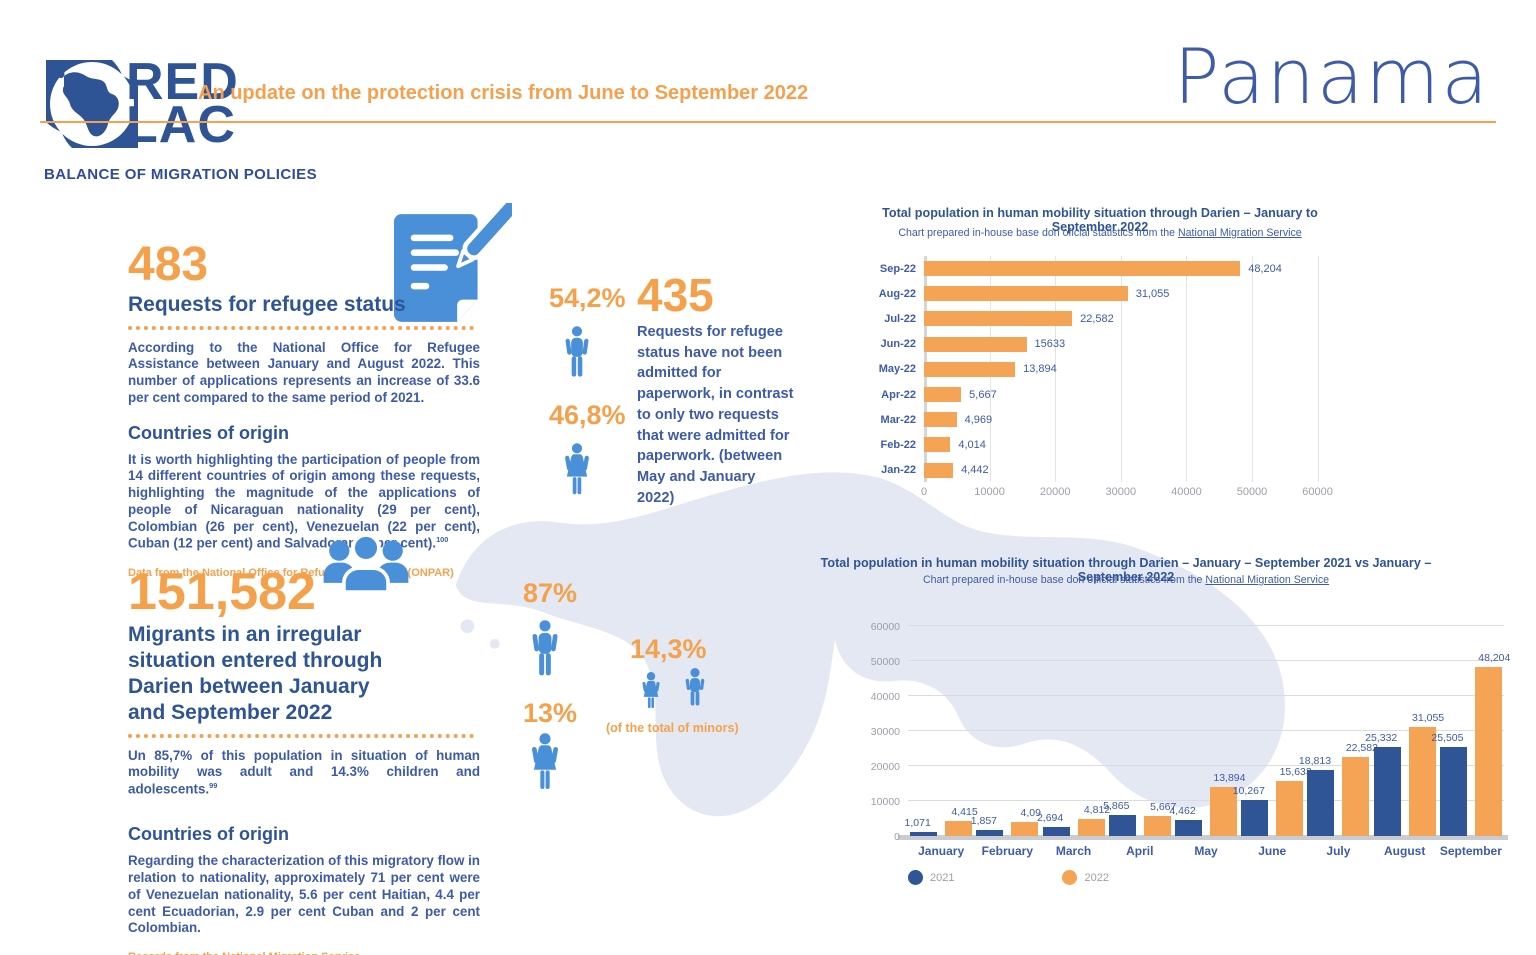 This screenshot has width=1536, height=955. I want to click on category-label: Jan-22, so click(898, 470).